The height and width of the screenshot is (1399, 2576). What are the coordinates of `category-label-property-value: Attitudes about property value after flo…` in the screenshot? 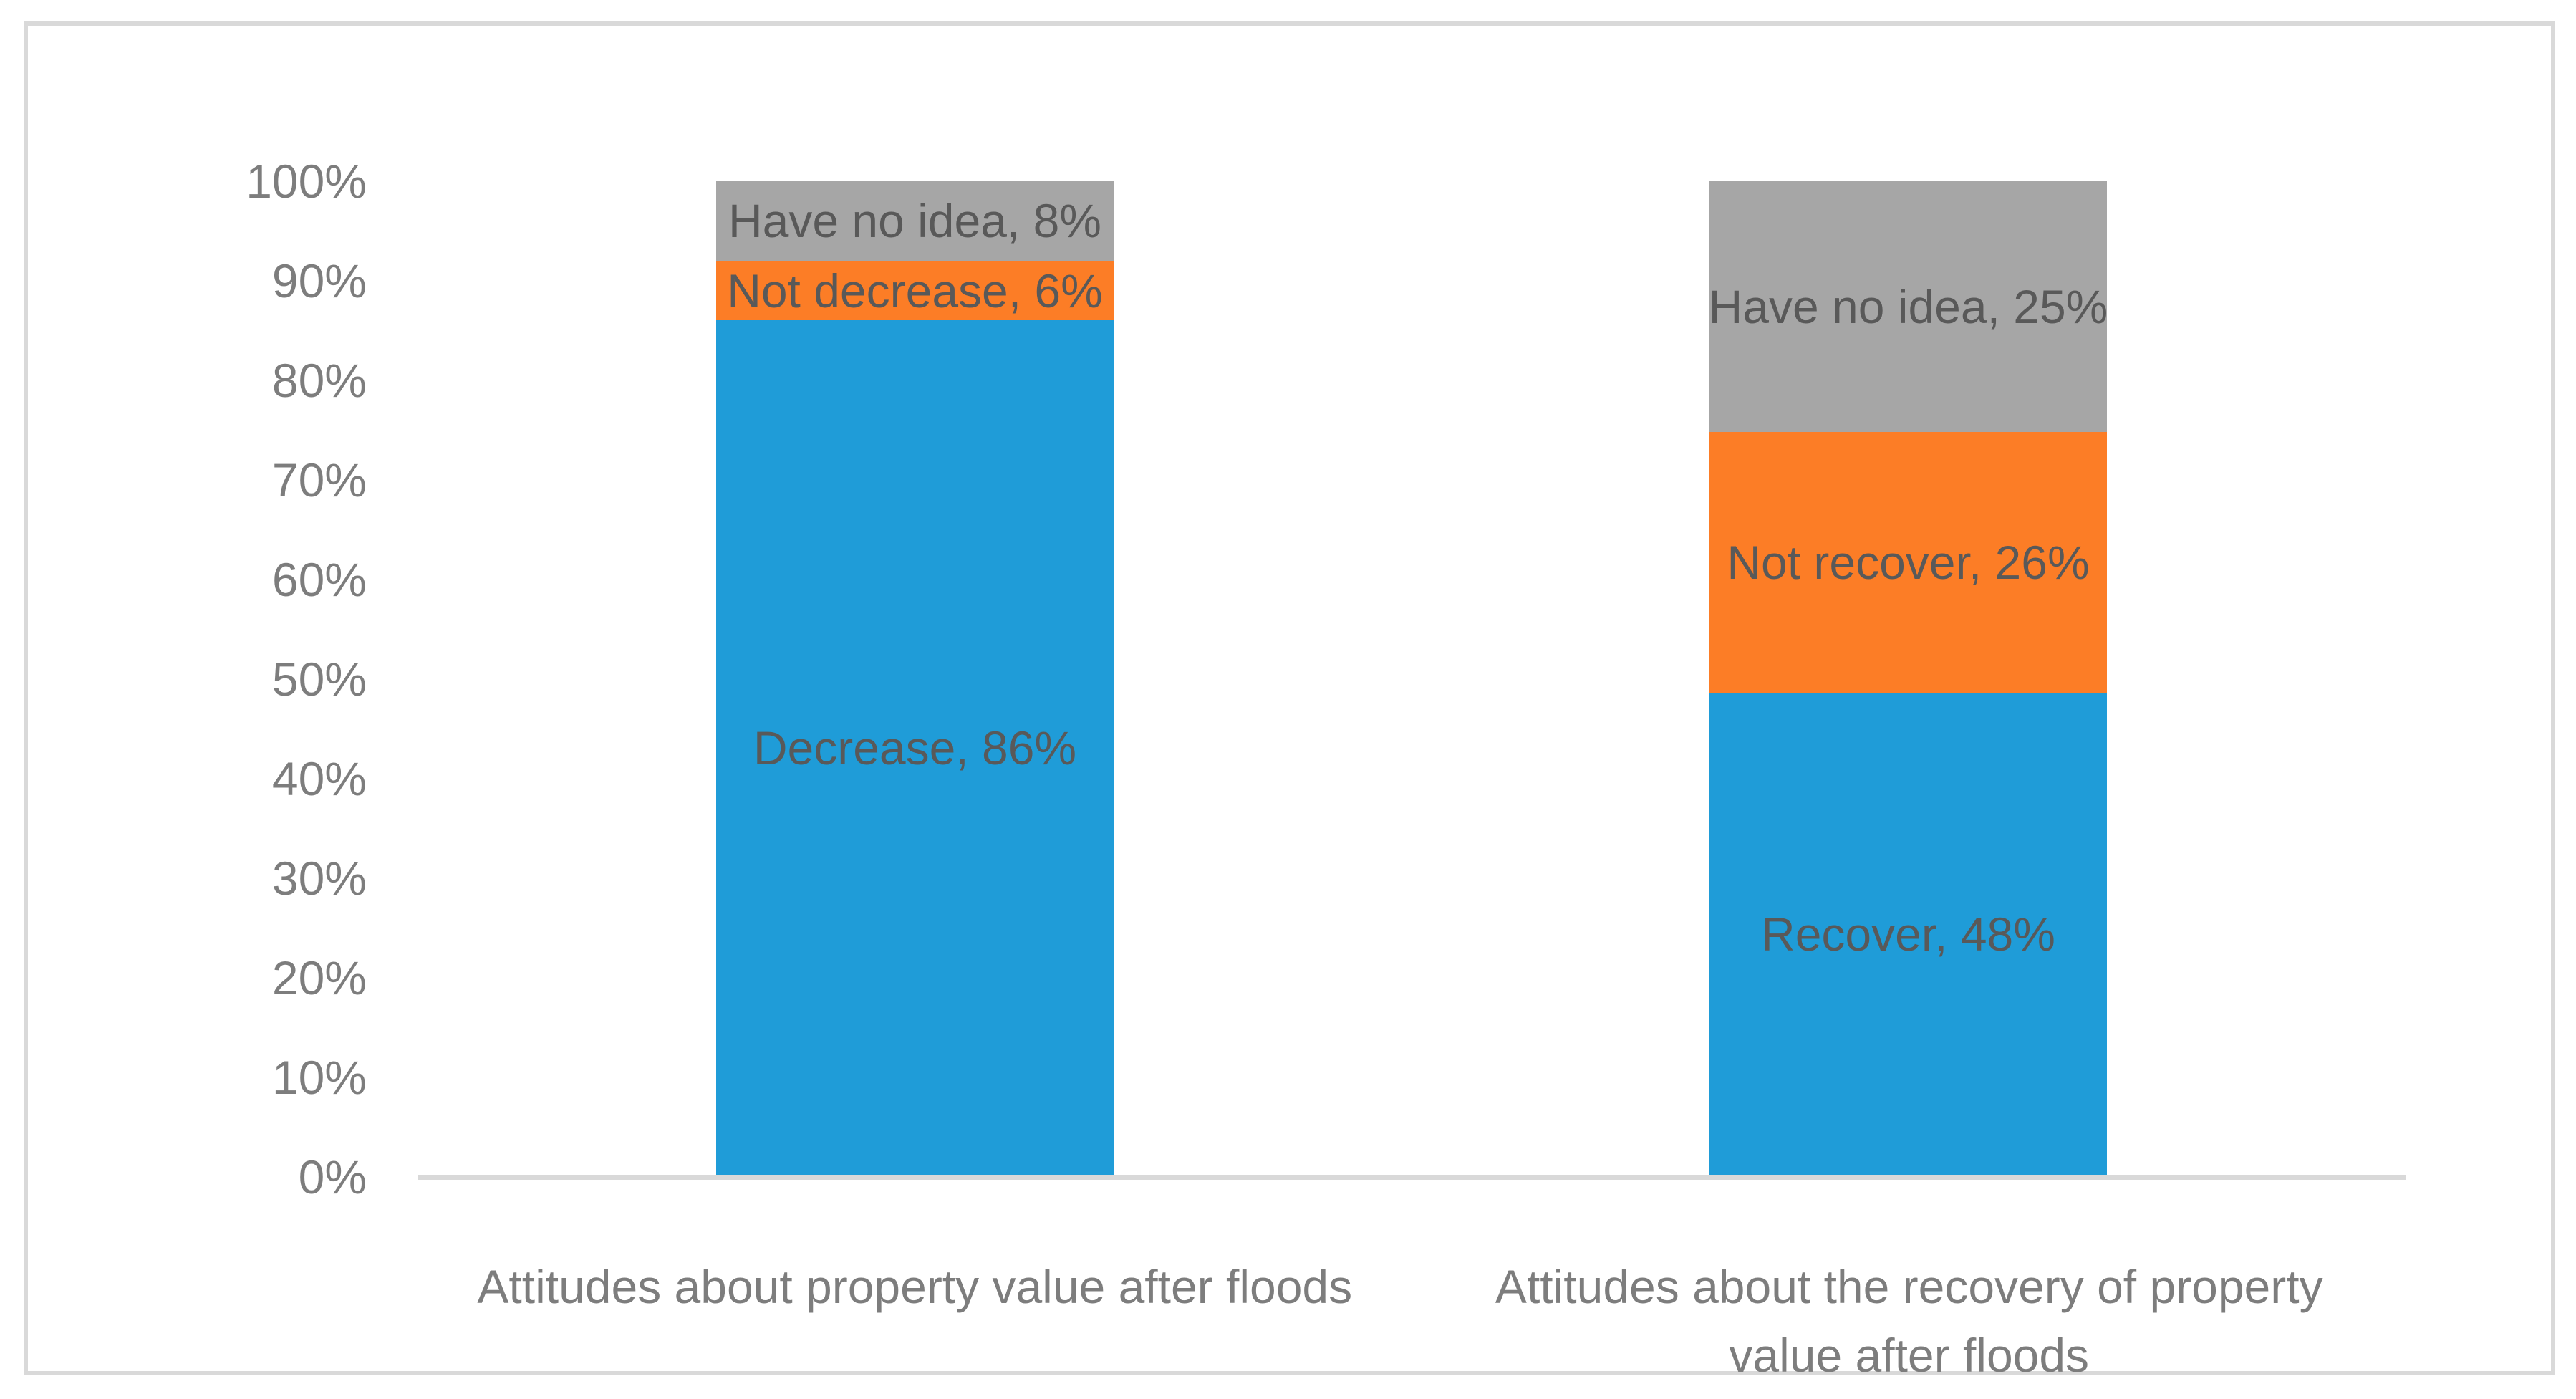 It's located at (915, 1286).